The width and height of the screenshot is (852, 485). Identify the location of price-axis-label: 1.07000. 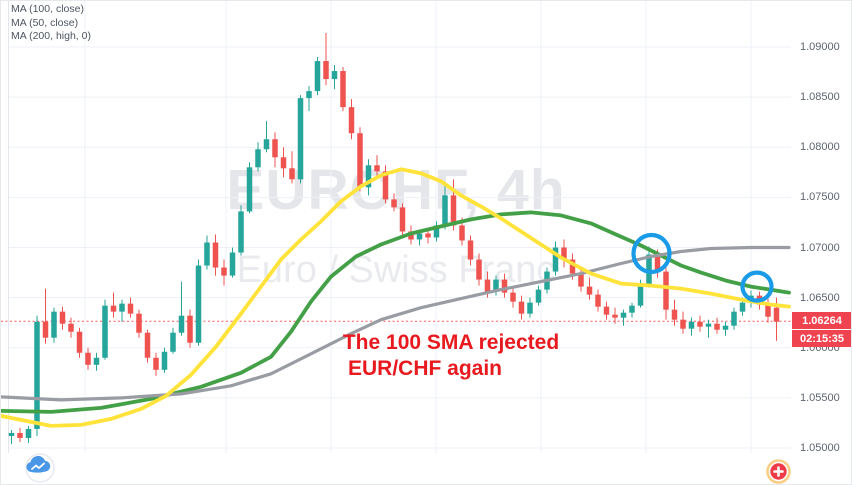
(820, 247).